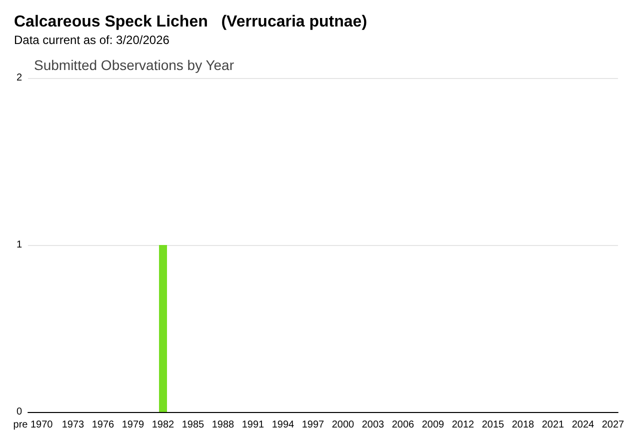 This screenshot has width=640, height=442. I want to click on x-tick-label: 1991, so click(253, 425).